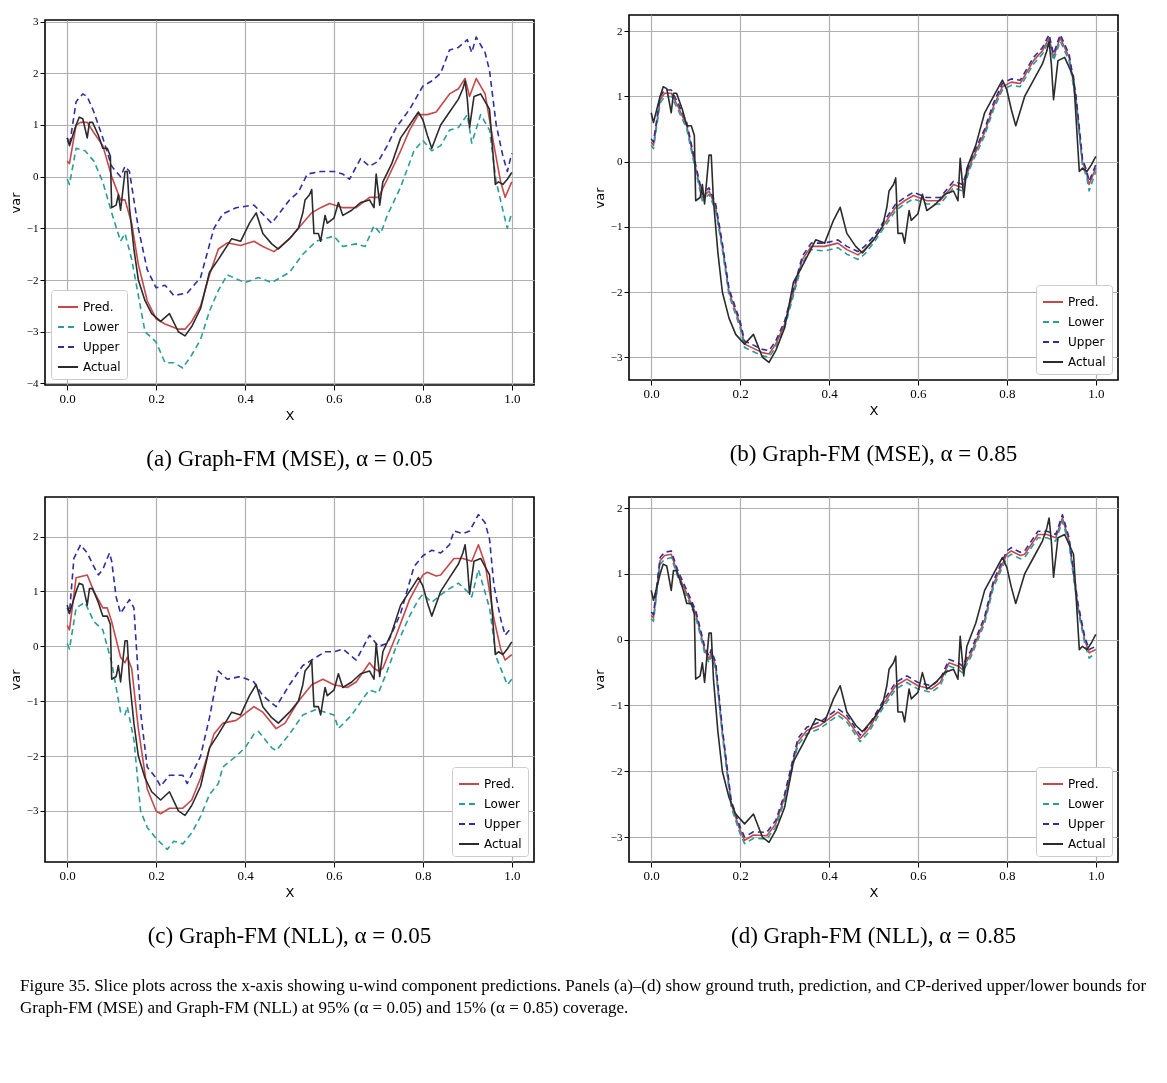 This screenshot has width=1167, height=1083. Describe the element at coordinates (289, 458) in the screenshot. I see `text: (a) Graph-FM (MSE), α = 0.05` at that location.